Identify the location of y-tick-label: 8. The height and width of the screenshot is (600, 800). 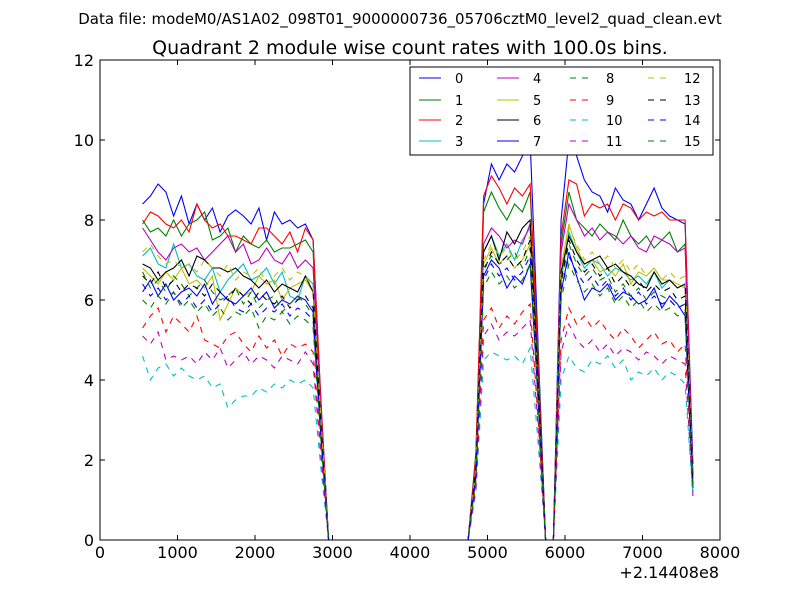
(89, 220).